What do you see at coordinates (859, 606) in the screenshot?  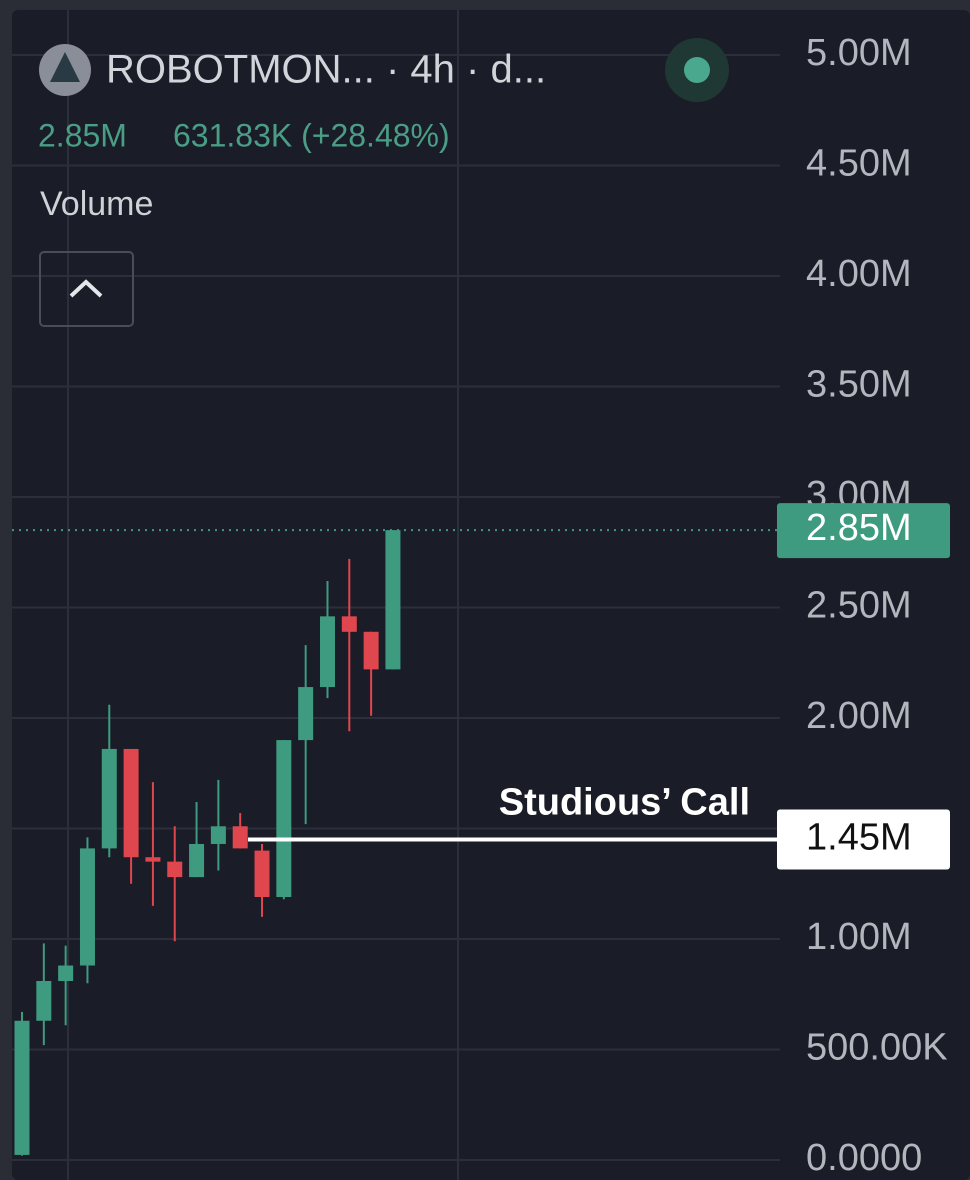 I see `y-tick-label: 2.50M` at bounding box center [859, 606].